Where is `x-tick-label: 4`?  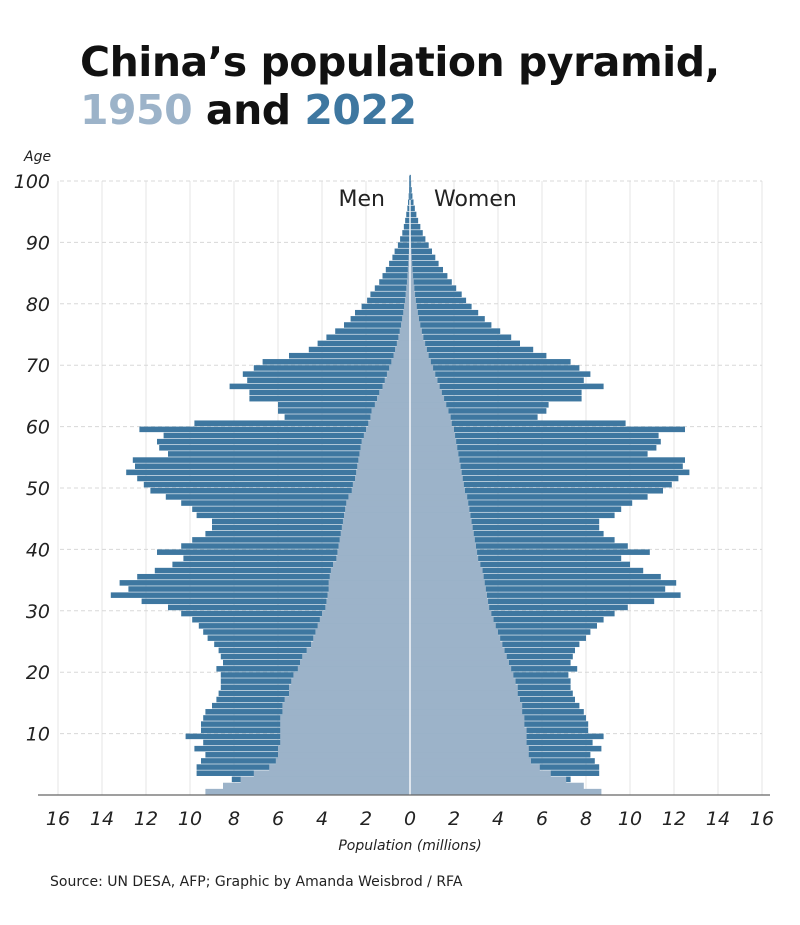 x-tick-label: 4 is located at coordinates (322, 819).